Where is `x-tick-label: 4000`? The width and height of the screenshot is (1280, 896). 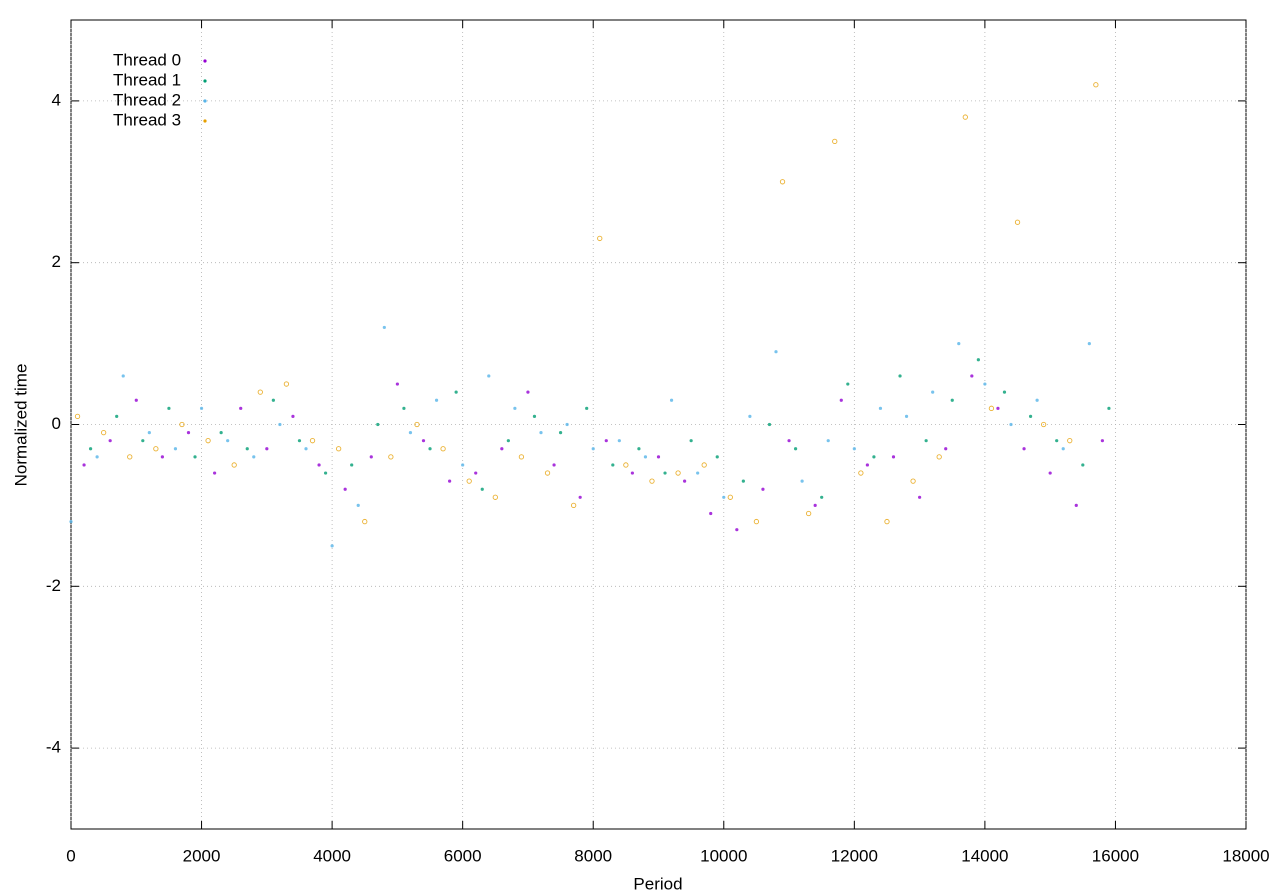 x-tick-label: 4000 is located at coordinates (332, 855).